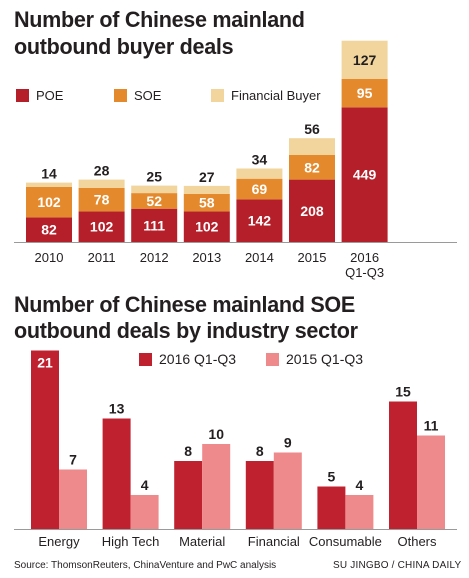  I want to click on legend-label-poe: POE, so click(50, 95).